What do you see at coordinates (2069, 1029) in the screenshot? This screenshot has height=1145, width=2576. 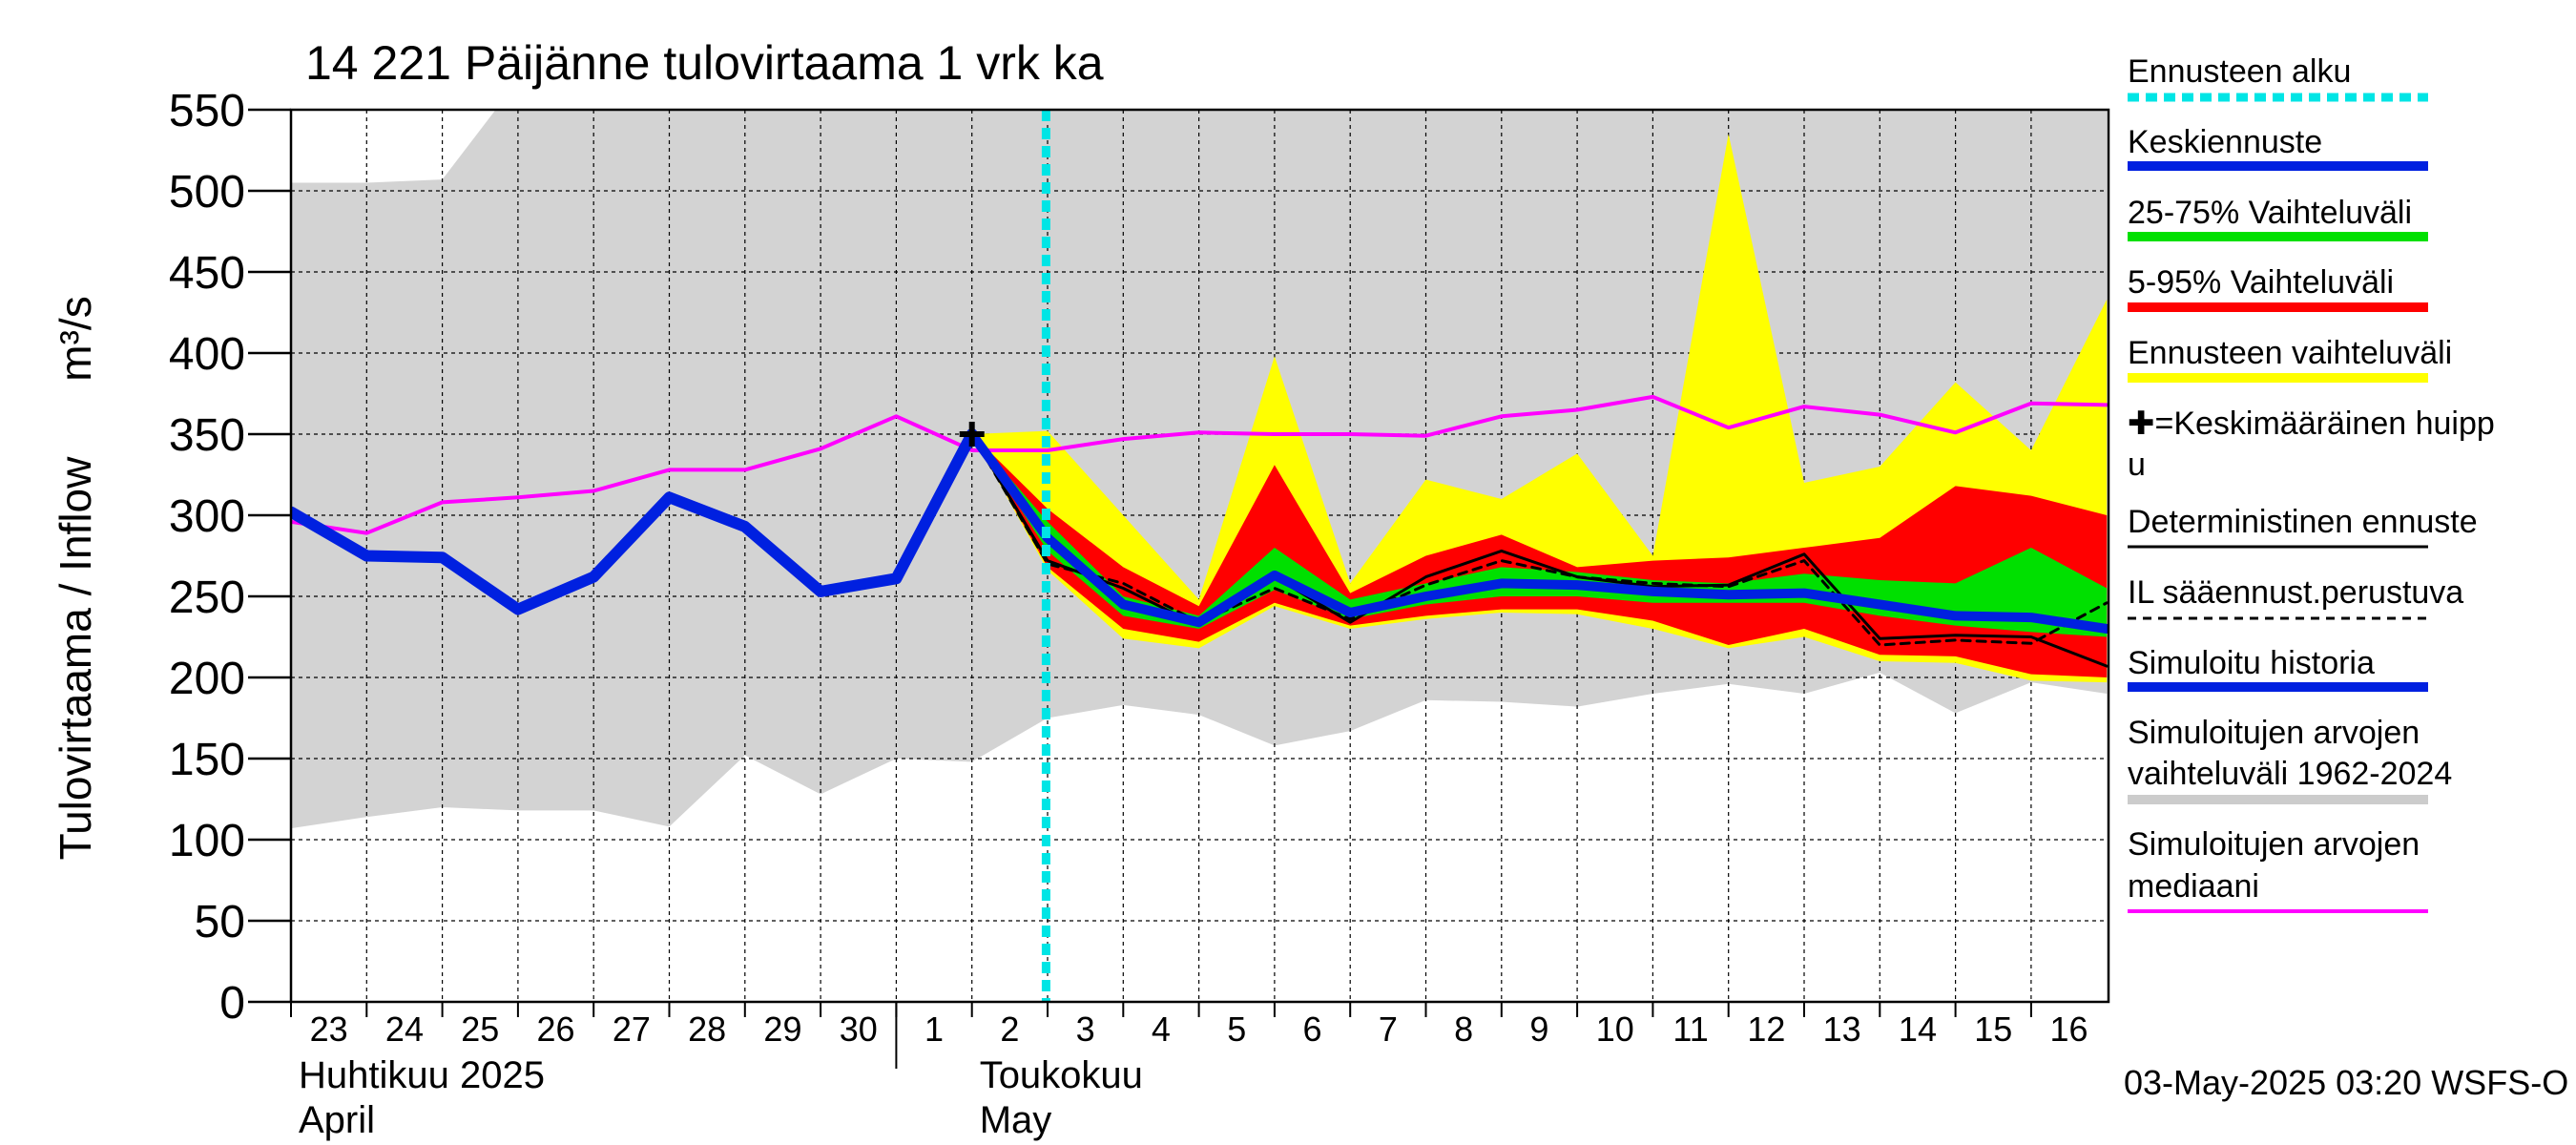 I see `x-tick-label: 16` at bounding box center [2069, 1029].